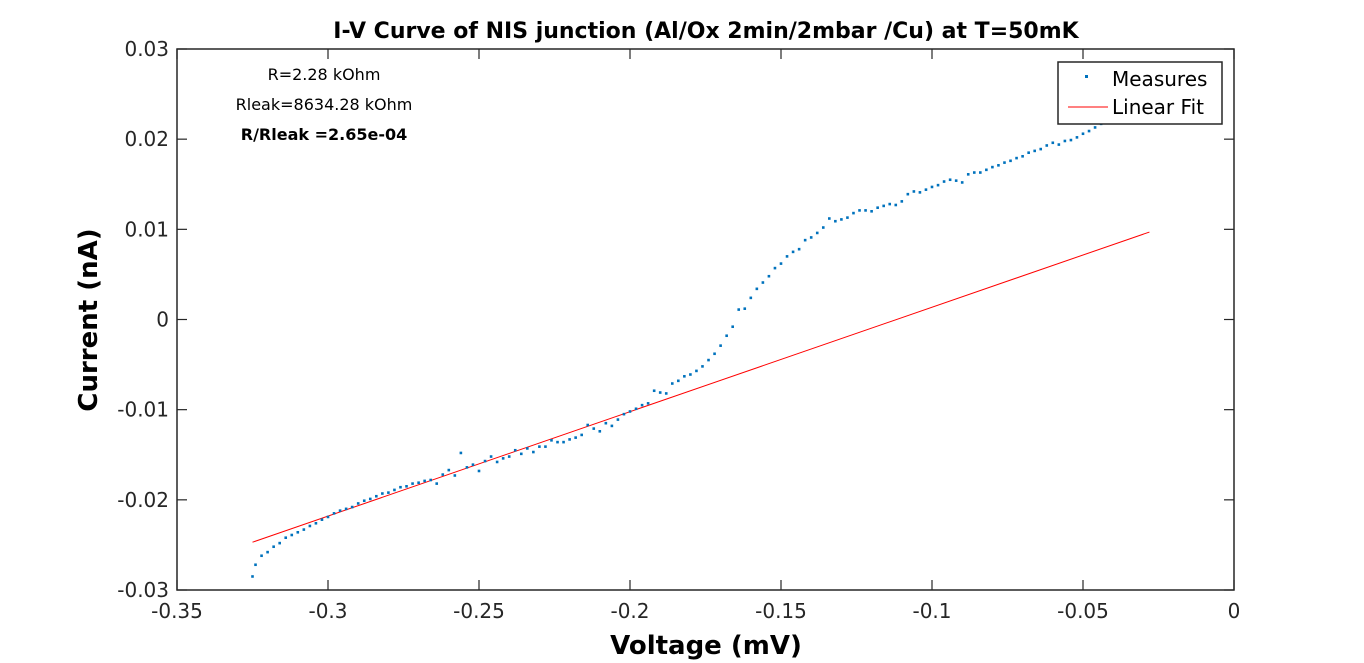 Image resolution: width=1364 pixels, height=663 pixels. Describe the element at coordinates (1159, 79) in the screenshot. I see `legend-label-measures: Measures` at that location.